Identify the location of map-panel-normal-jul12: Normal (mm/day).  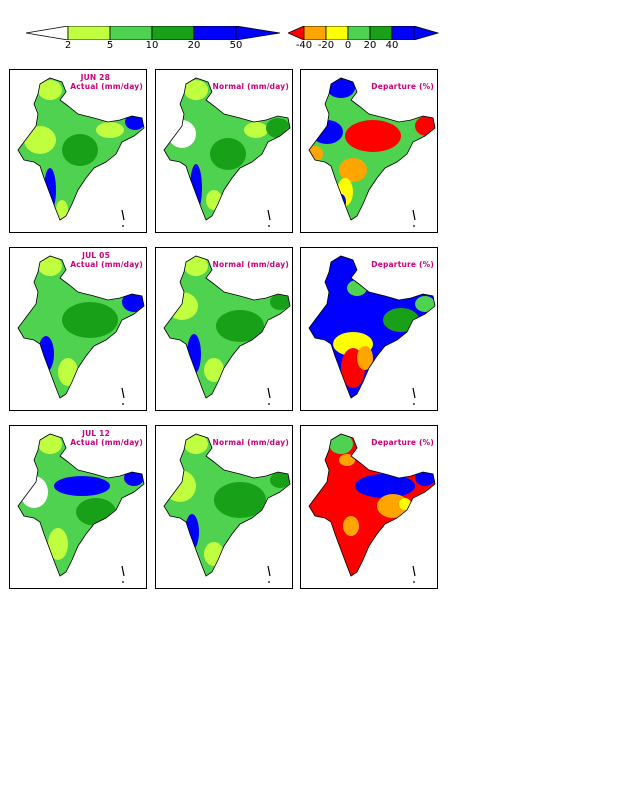
(224, 507).